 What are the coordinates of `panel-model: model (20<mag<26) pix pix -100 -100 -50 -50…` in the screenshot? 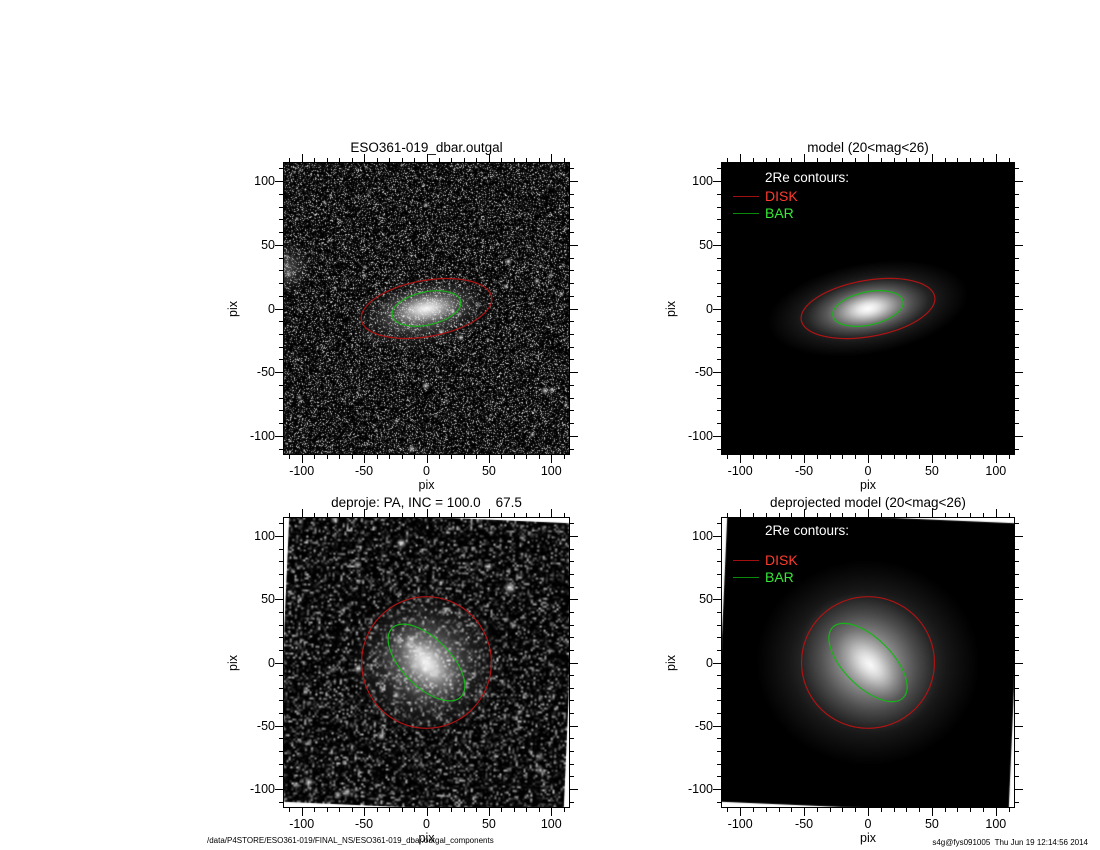 It's located at (843, 316).